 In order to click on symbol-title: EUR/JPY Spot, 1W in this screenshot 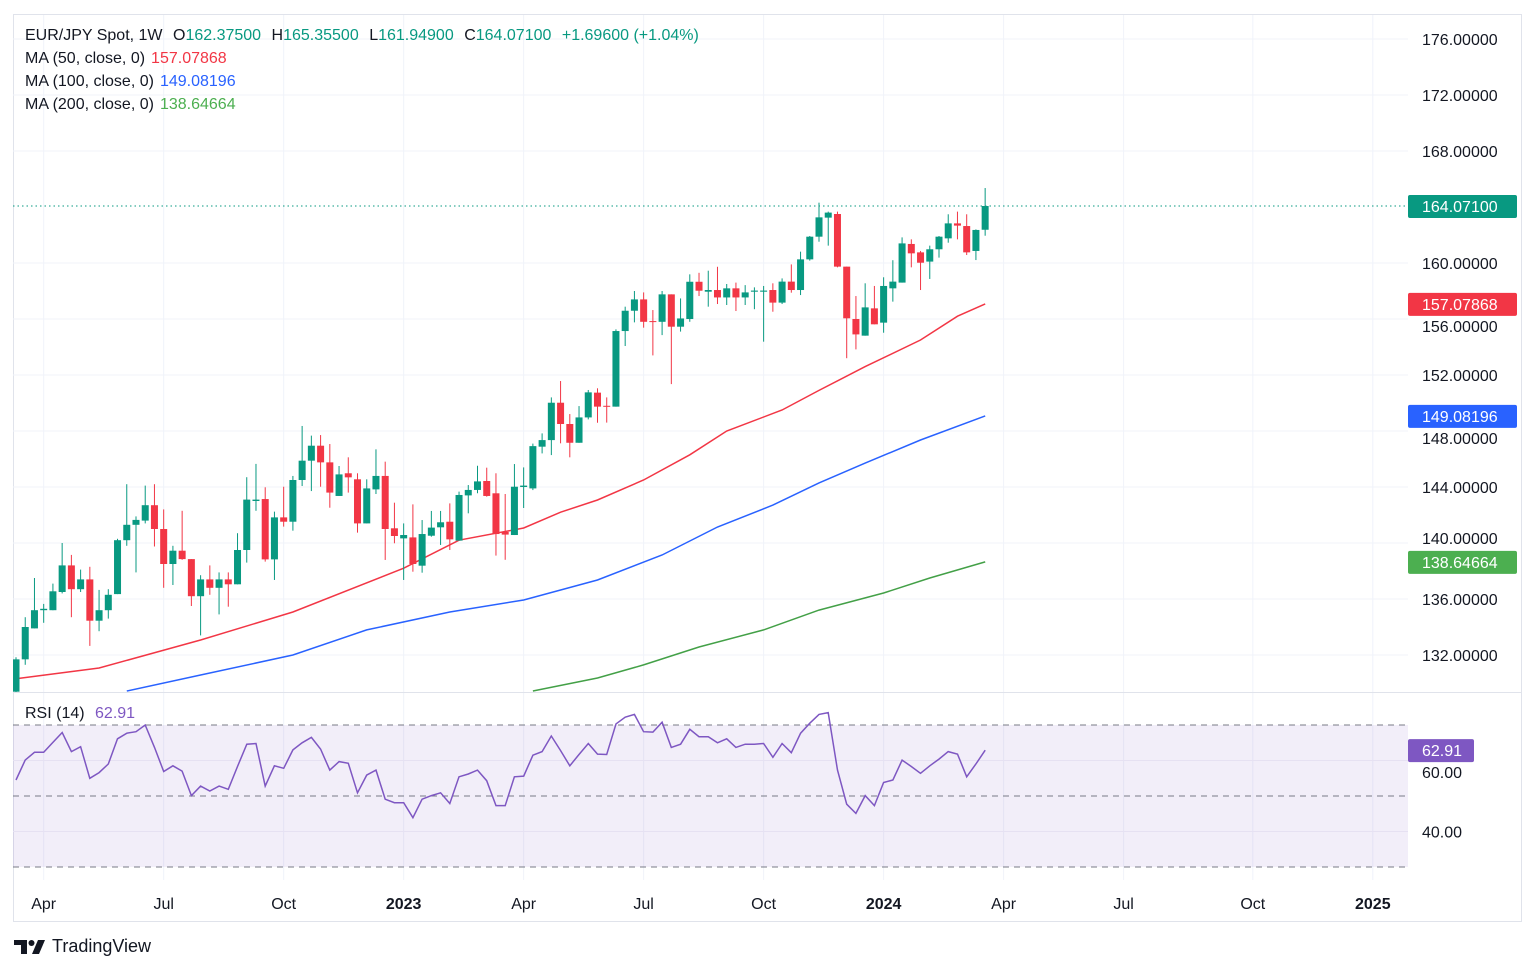, I will do `click(94, 35)`.